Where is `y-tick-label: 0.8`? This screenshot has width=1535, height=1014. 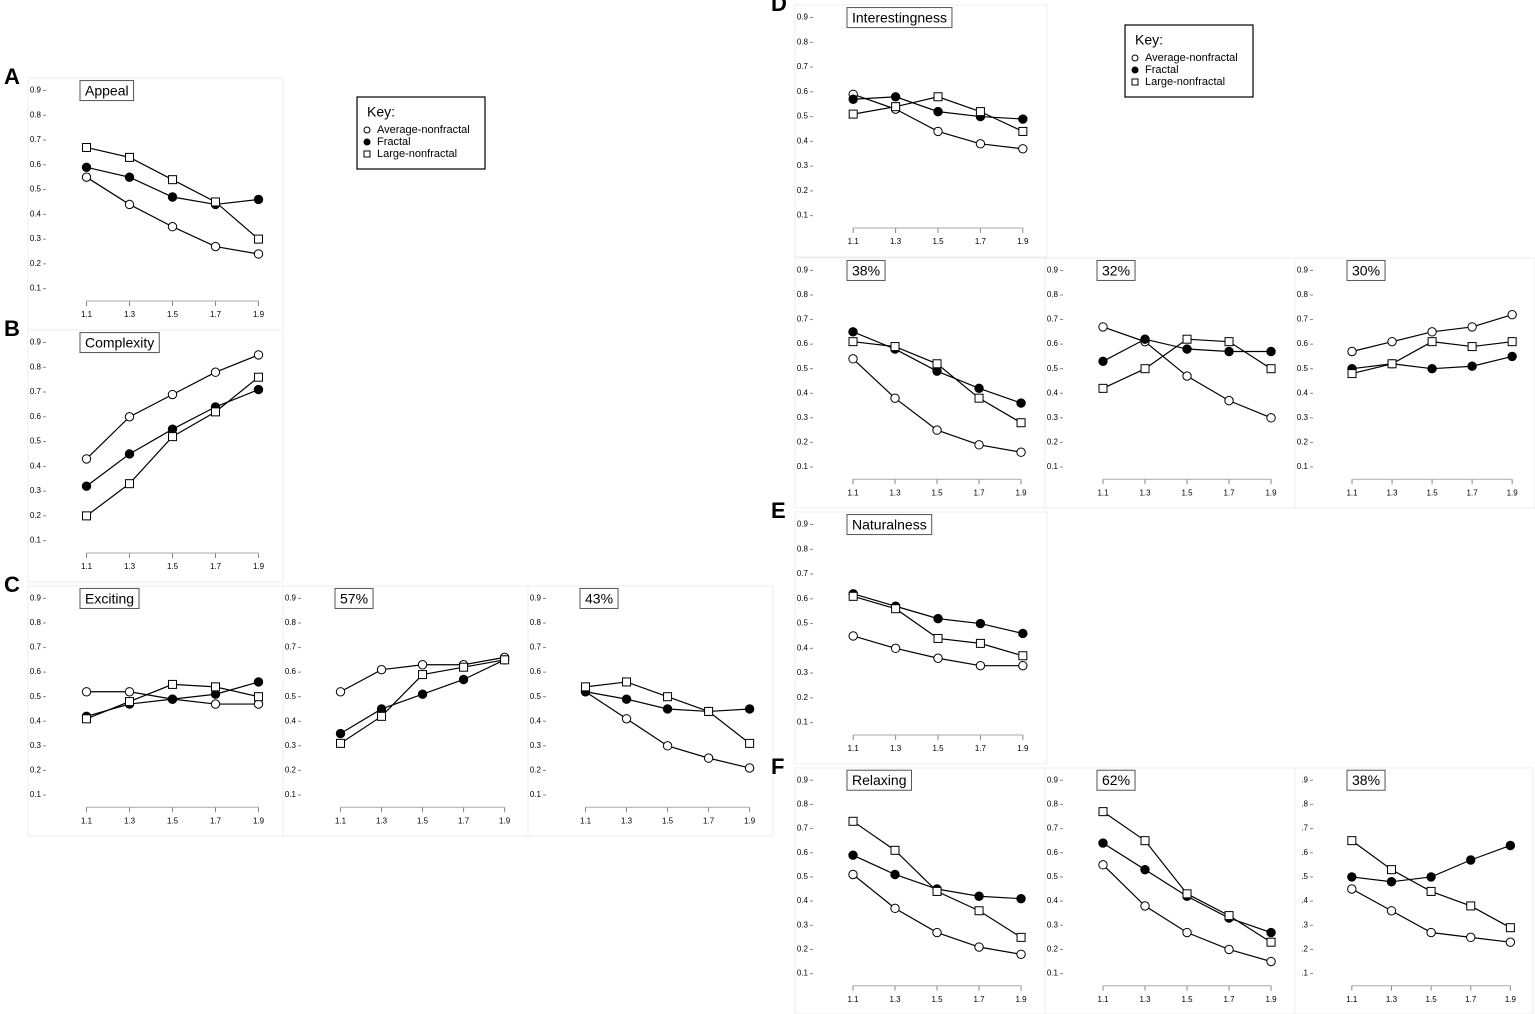 y-tick-label: 0.8 is located at coordinates (536, 622).